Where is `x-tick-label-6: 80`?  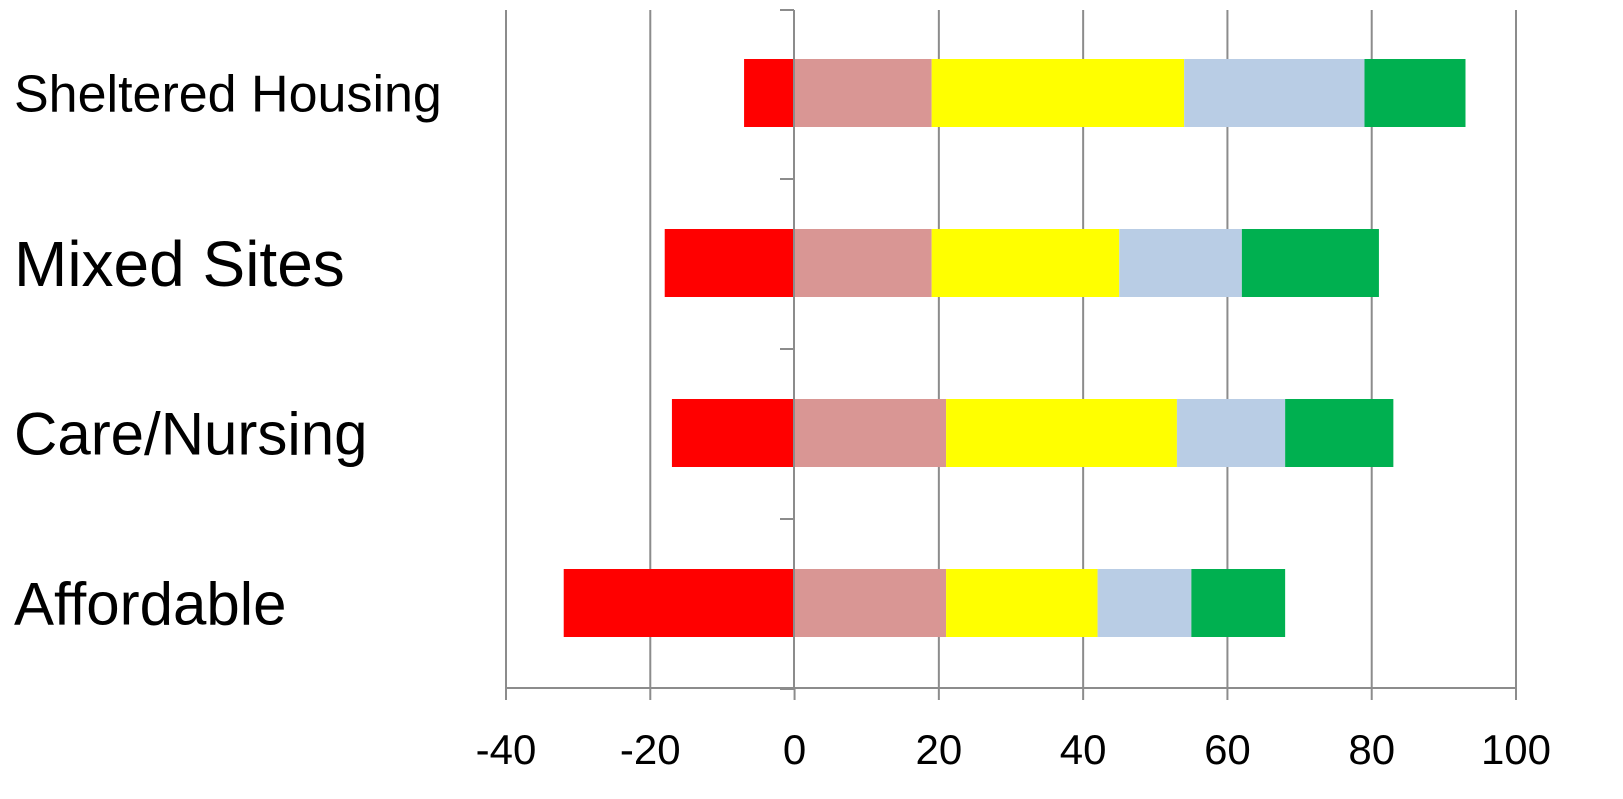
x-tick-label-6: 80 is located at coordinates (1371, 749).